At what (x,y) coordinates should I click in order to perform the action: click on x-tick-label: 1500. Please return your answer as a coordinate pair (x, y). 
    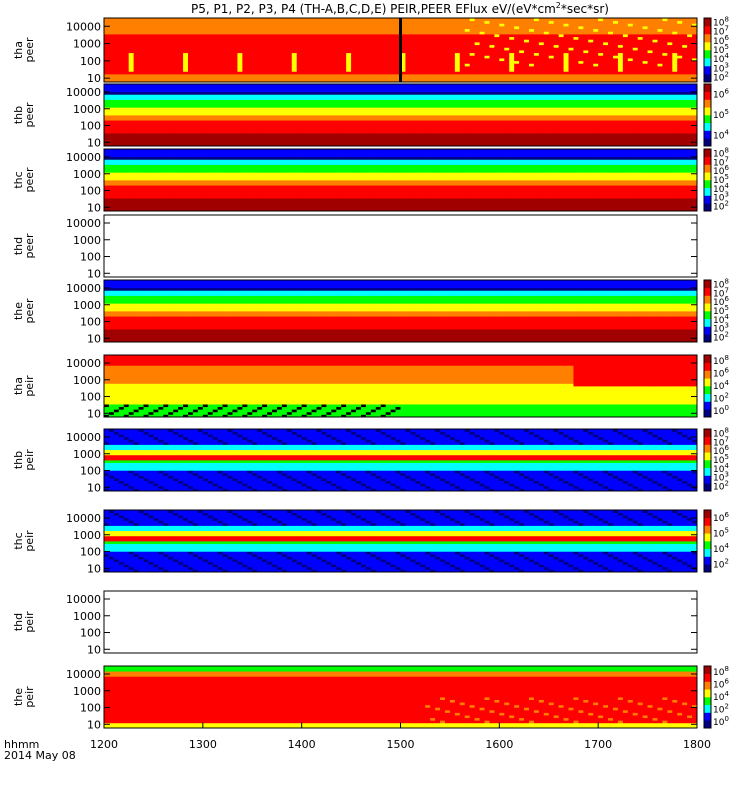
    Looking at the image, I should click on (401, 744).